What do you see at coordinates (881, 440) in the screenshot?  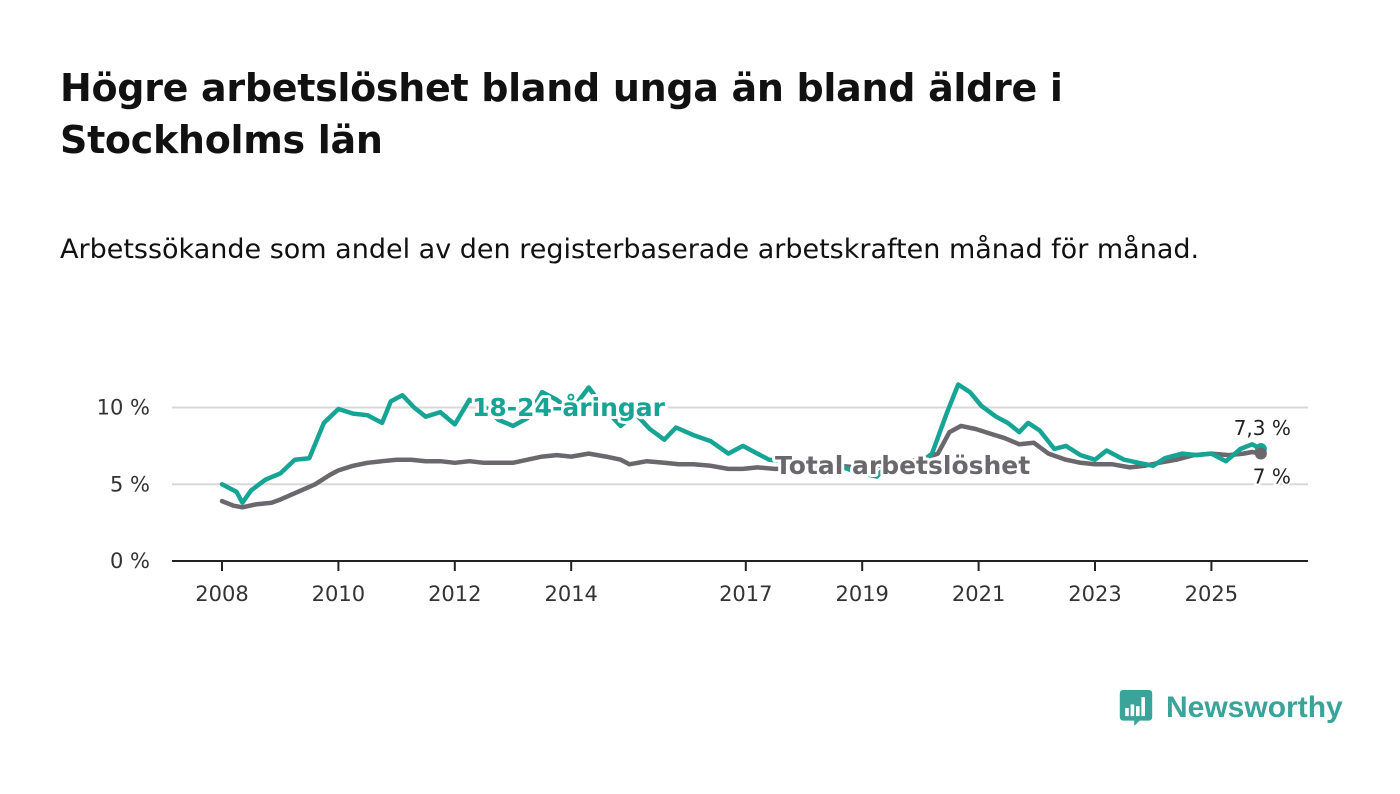 I see `series-labels: 18-24-åringar Total arbetslöshet 7,3 % 7 %` at bounding box center [881, 440].